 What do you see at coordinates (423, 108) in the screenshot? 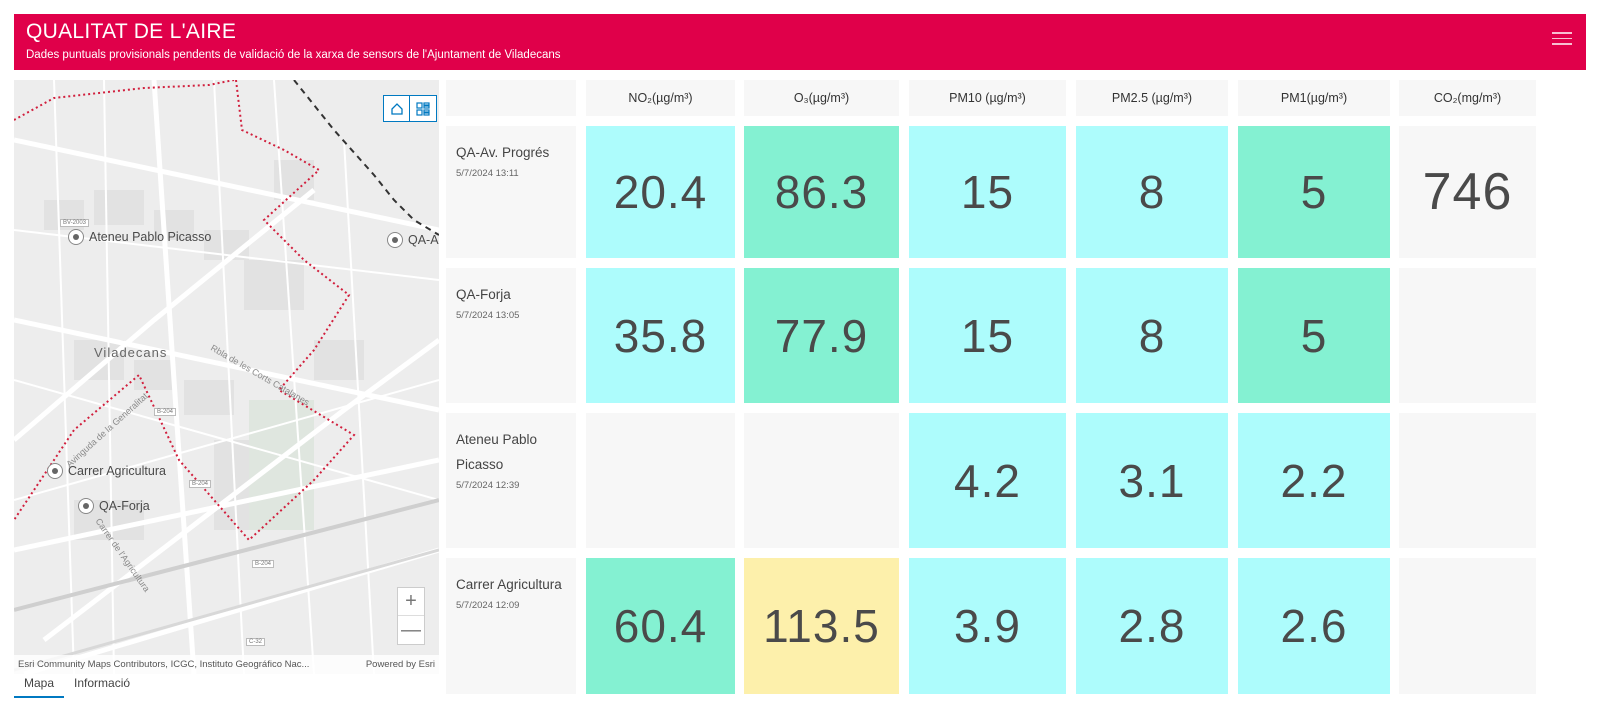
I see `layers-list-icon` at bounding box center [423, 108].